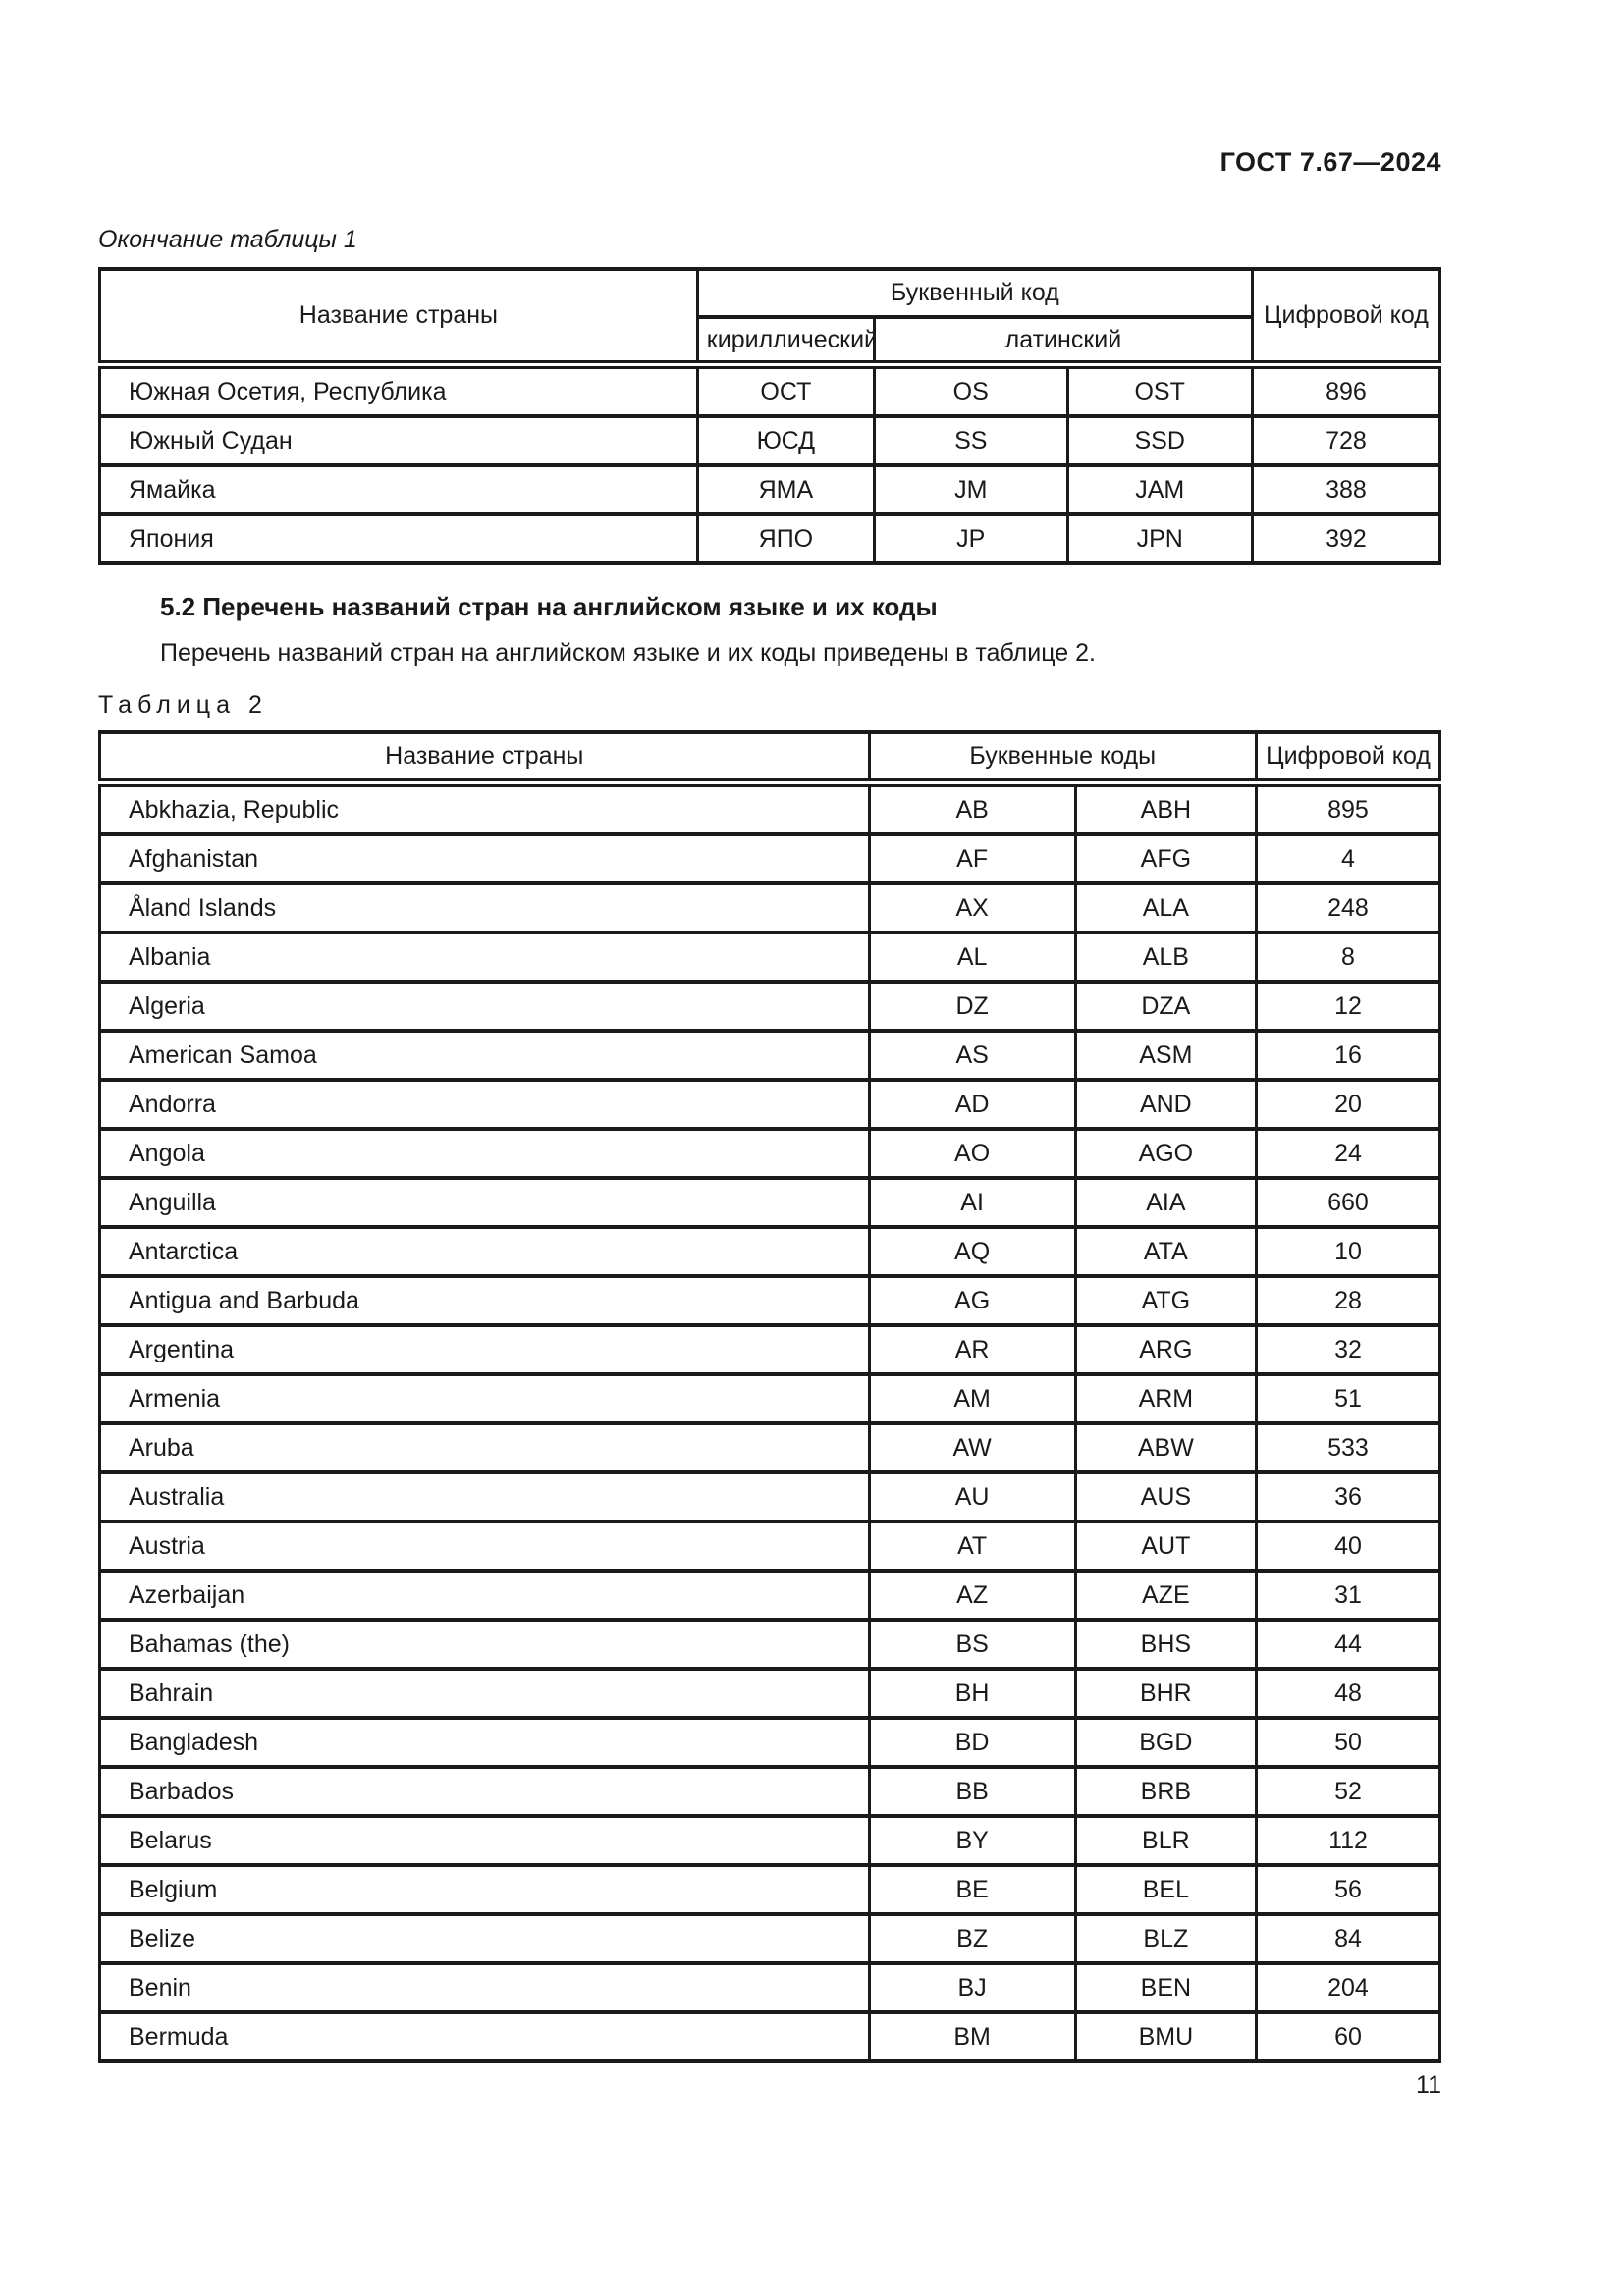 The width and height of the screenshot is (1624, 2296). What do you see at coordinates (1346, 317) in the screenshot?
I see `table1-header-numeric-code: Цифровой код` at bounding box center [1346, 317].